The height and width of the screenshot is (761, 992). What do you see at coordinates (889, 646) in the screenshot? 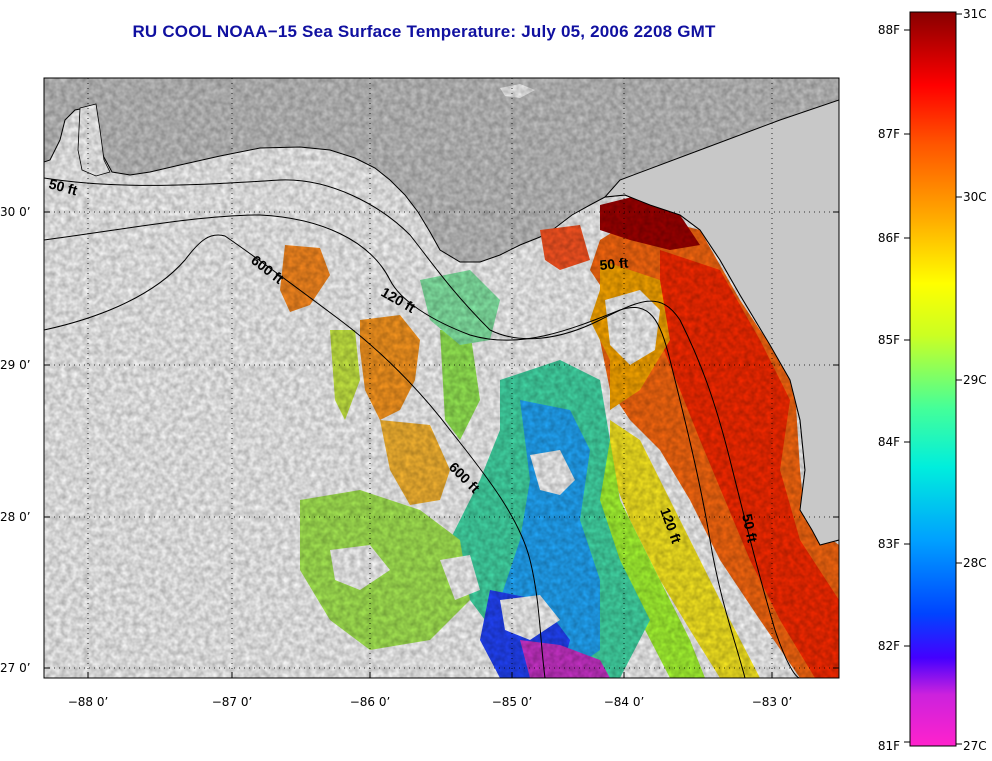
I see `colorbar-f-label: 82F` at bounding box center [889, 646].